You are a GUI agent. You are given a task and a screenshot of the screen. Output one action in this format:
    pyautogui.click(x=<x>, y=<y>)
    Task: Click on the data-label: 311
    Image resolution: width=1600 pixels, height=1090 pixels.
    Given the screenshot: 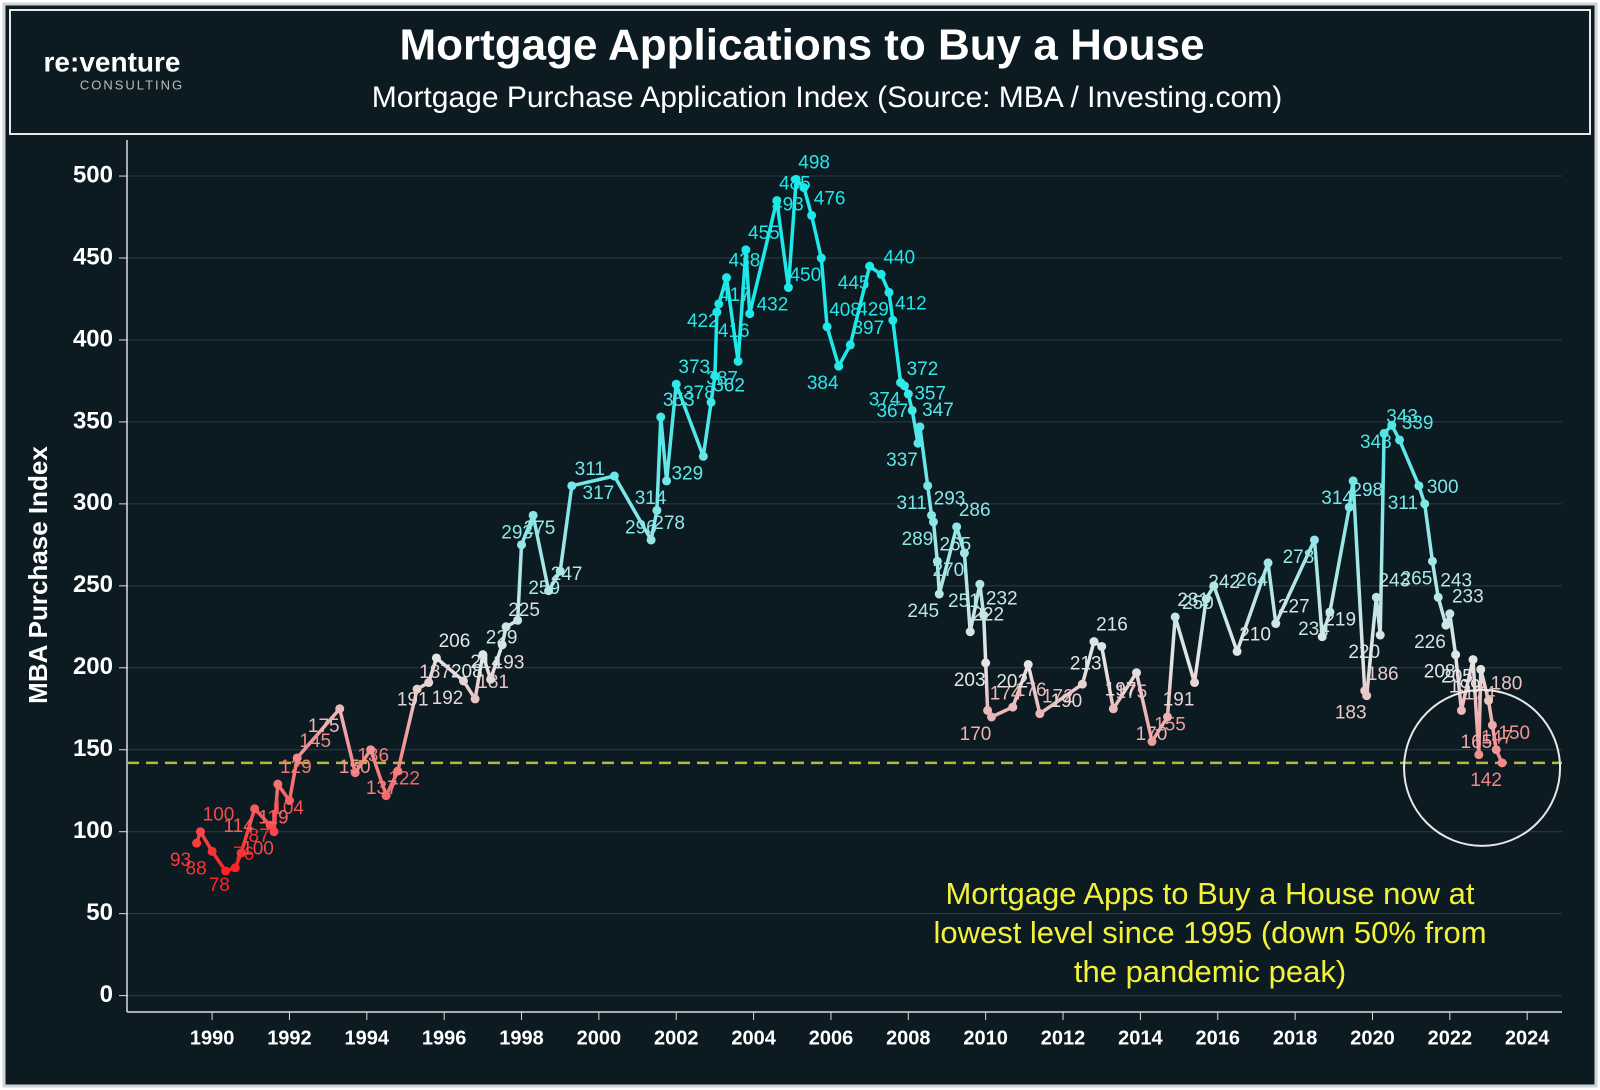 What is the action you would take?
    pyautogui.click(x=1403, y=503)
    